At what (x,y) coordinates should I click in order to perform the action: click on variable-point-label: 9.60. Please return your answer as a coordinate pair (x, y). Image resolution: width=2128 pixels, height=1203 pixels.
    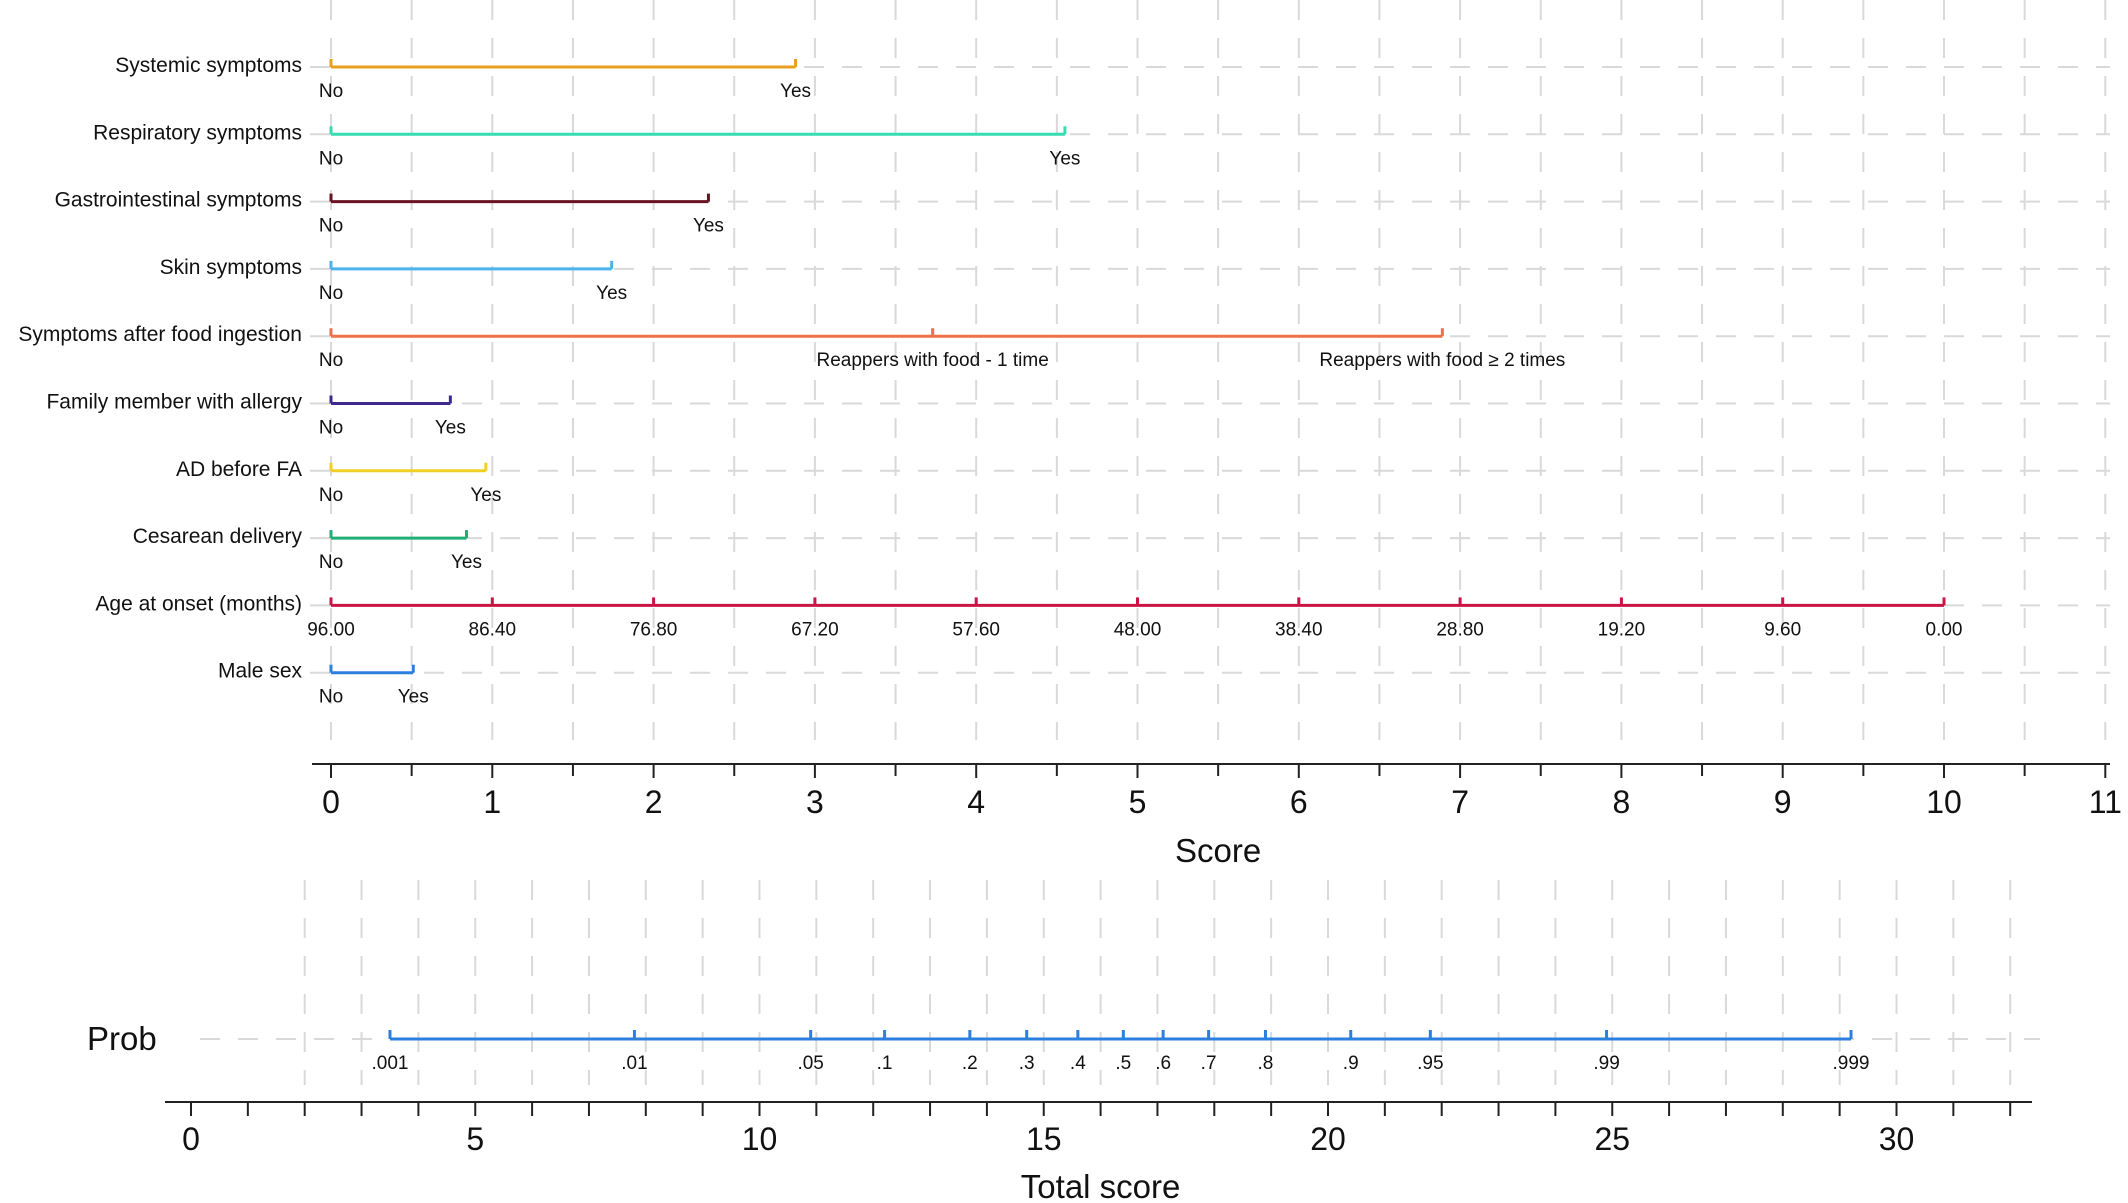
    Looking at the image, I should click on (1782, 629).